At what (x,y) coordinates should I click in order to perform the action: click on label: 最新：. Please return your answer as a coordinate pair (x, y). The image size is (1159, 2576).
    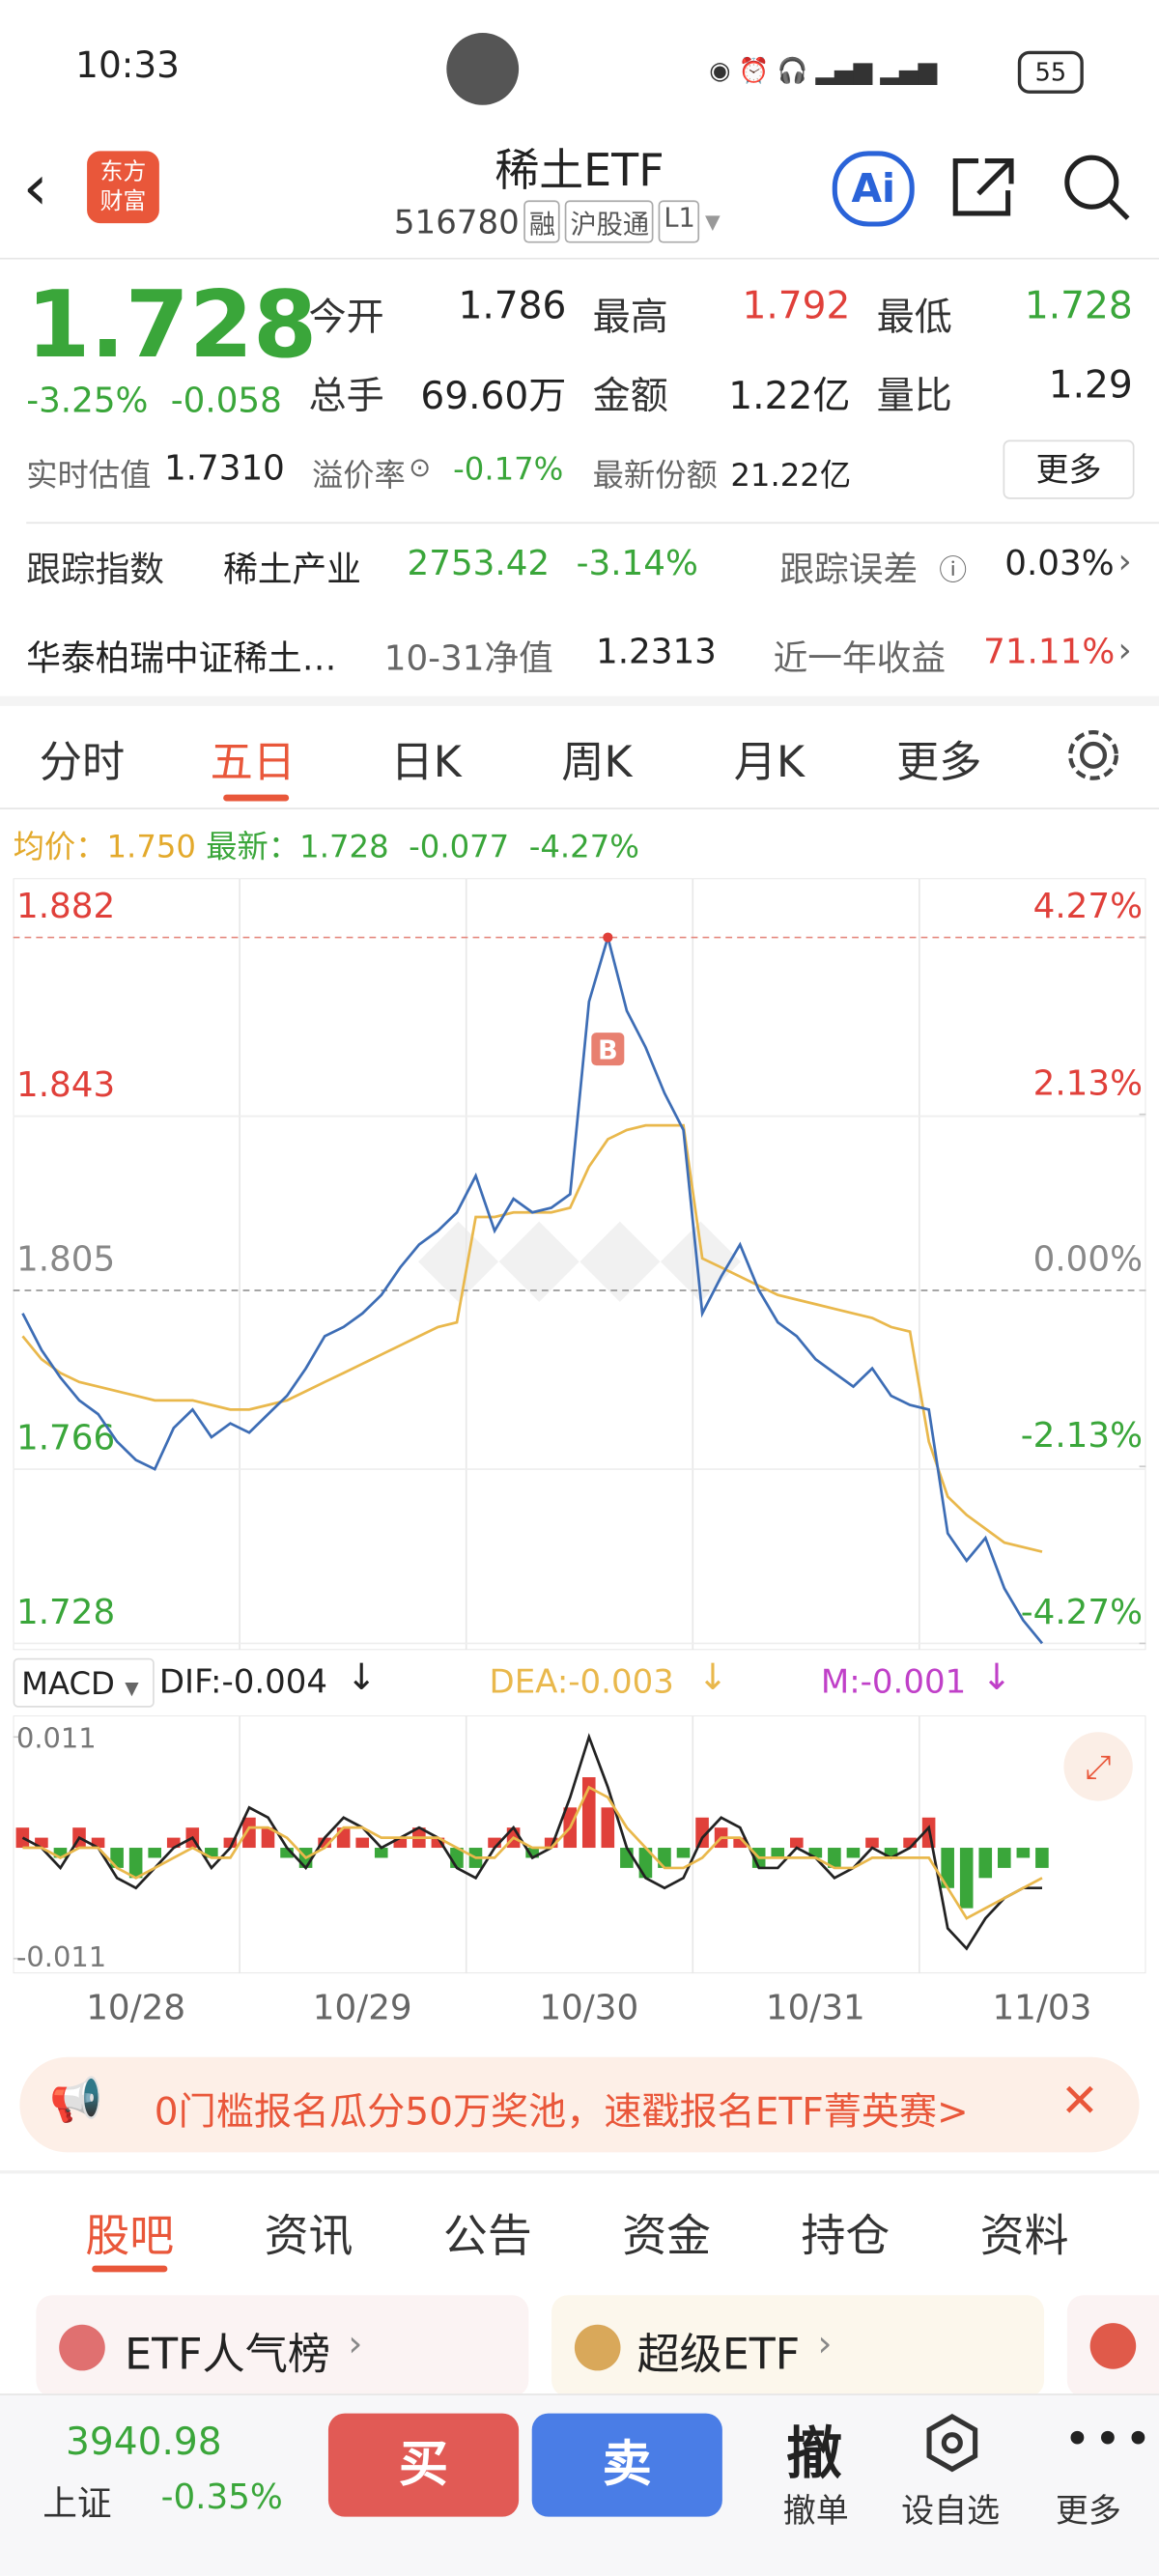
    Looking at the image, I should click on (253, 847).